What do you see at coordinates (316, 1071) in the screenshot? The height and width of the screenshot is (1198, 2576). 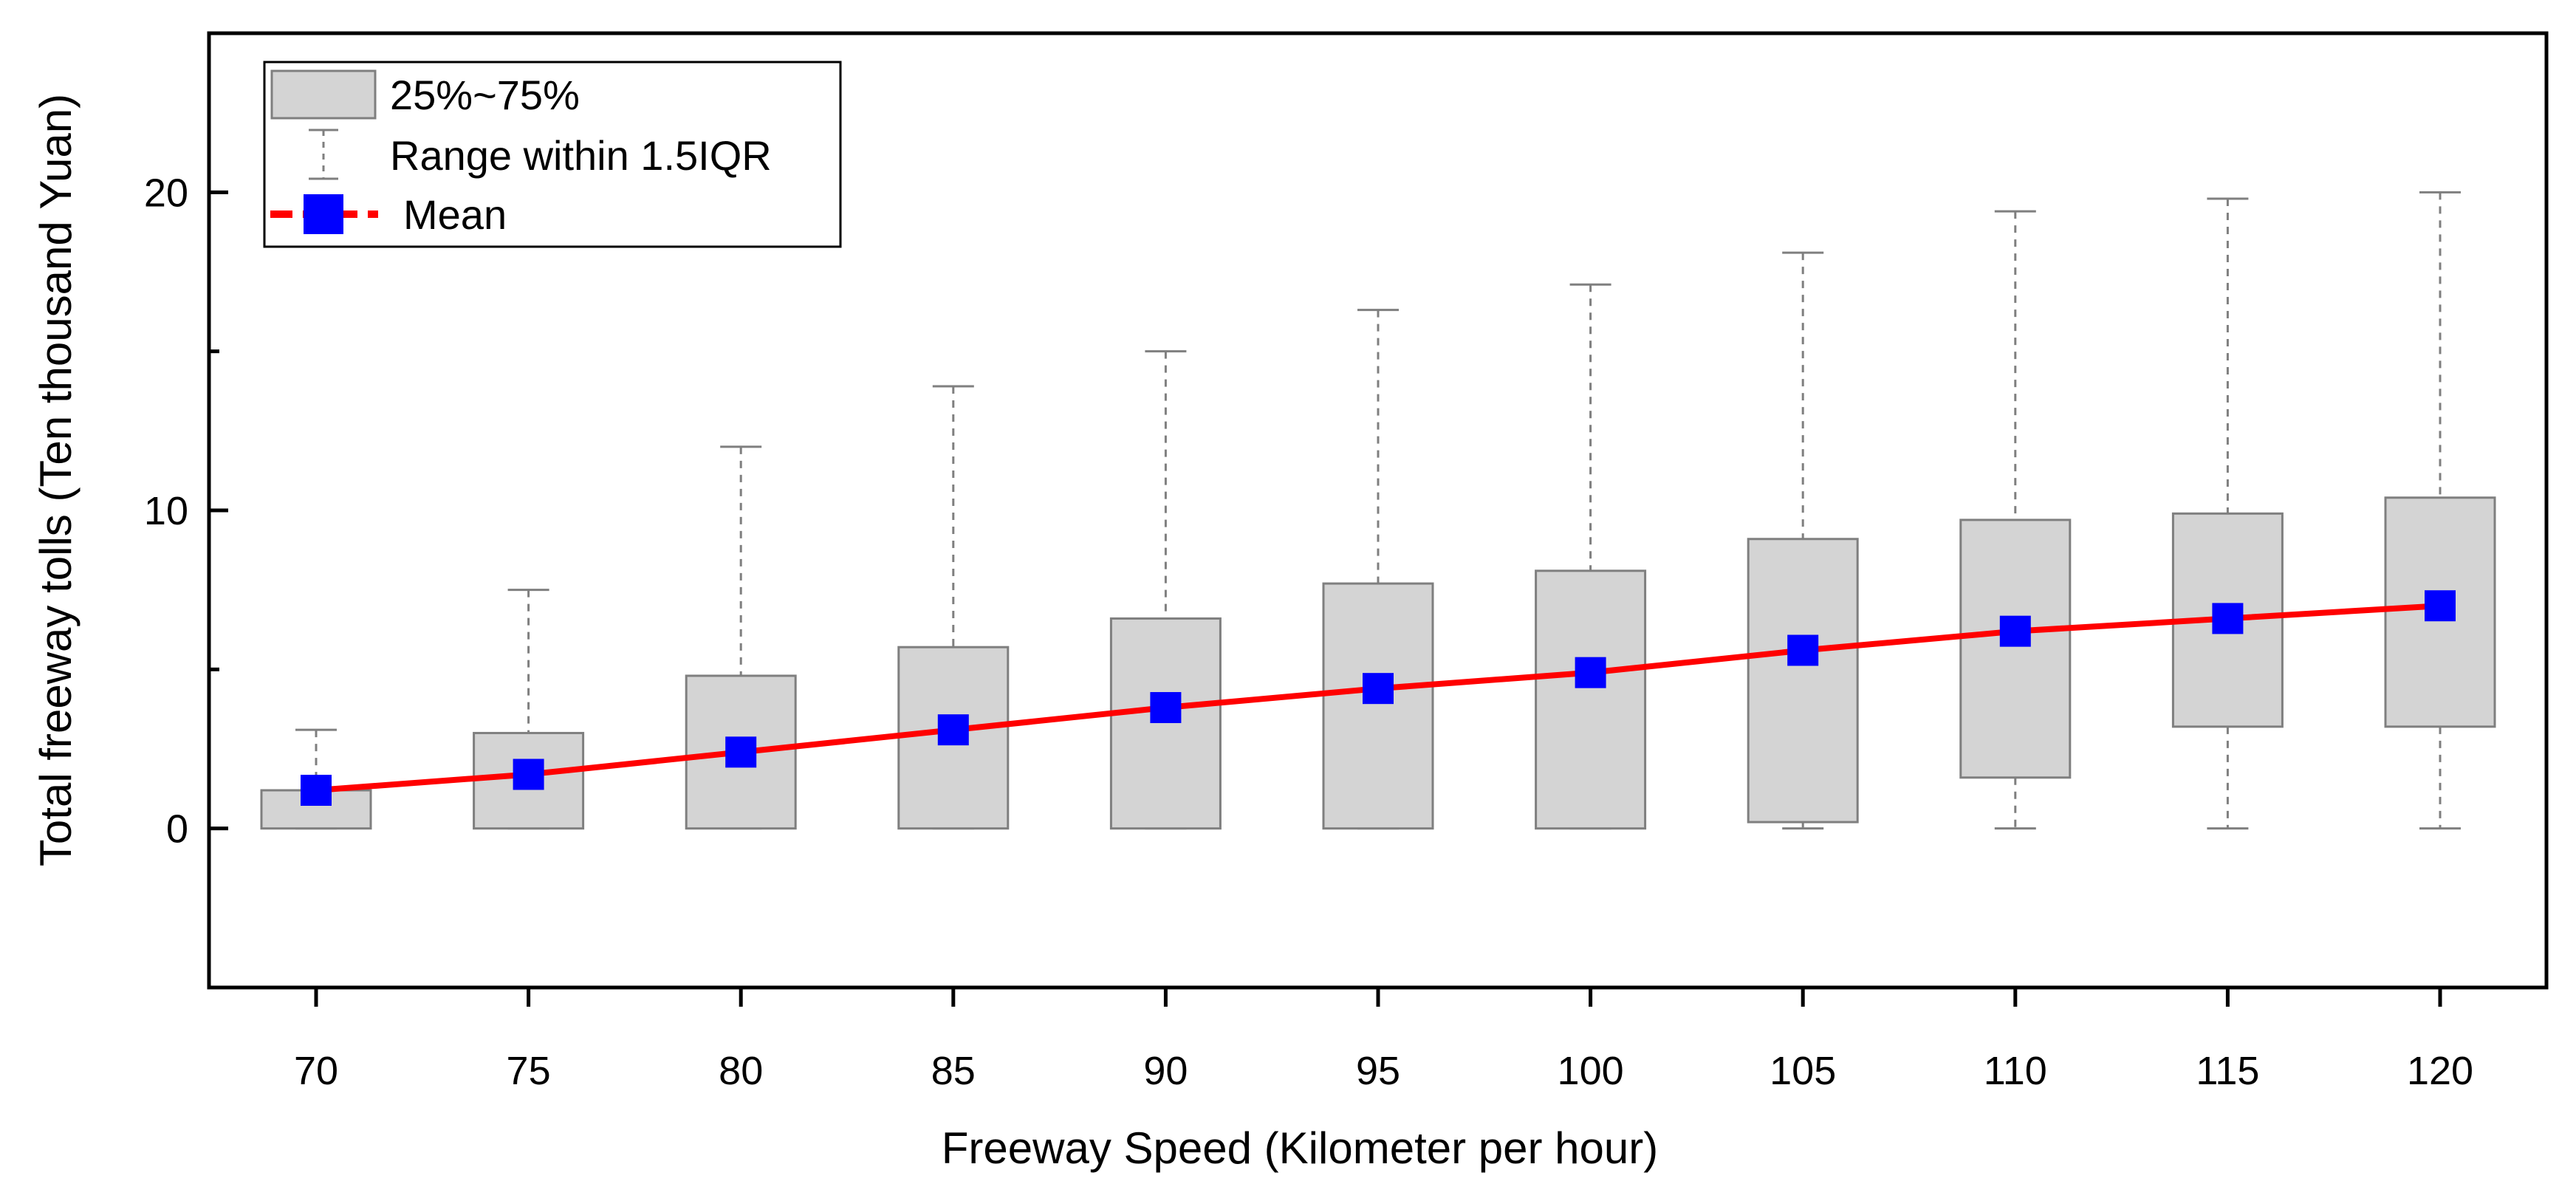 I see `x-tick-label: 70` at bounding box center [316, 1071].